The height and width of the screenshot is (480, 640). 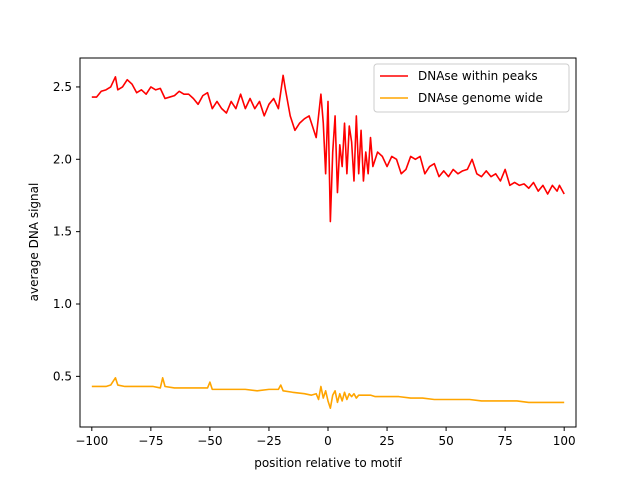 What do you see at coordinates (150, 441) in the screenshot?
I see `x-tick-label: −75` at bounding box center [150, 441].